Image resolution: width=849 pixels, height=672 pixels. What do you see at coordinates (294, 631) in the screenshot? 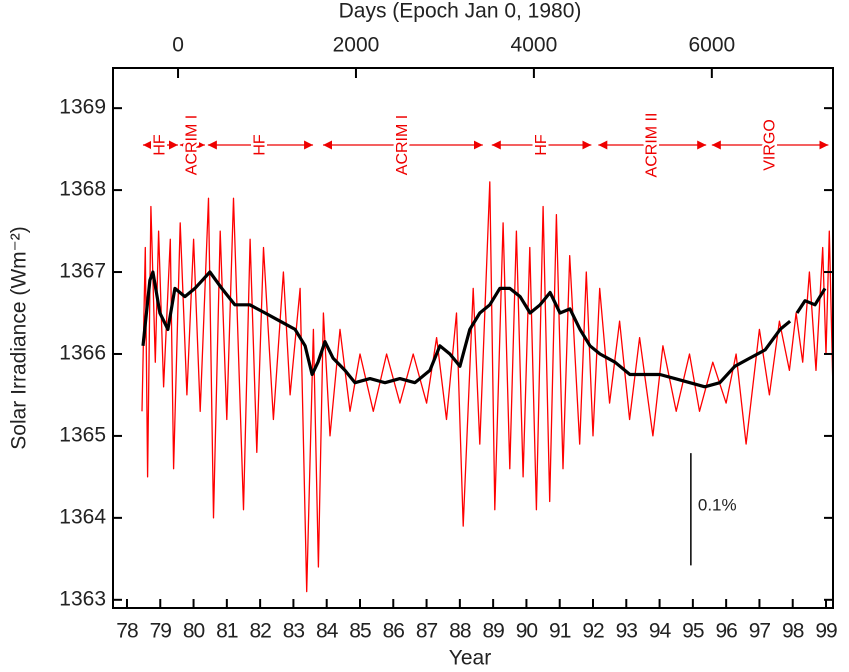
I see `x-tick-label: 83` at bounding box center [294, 631].